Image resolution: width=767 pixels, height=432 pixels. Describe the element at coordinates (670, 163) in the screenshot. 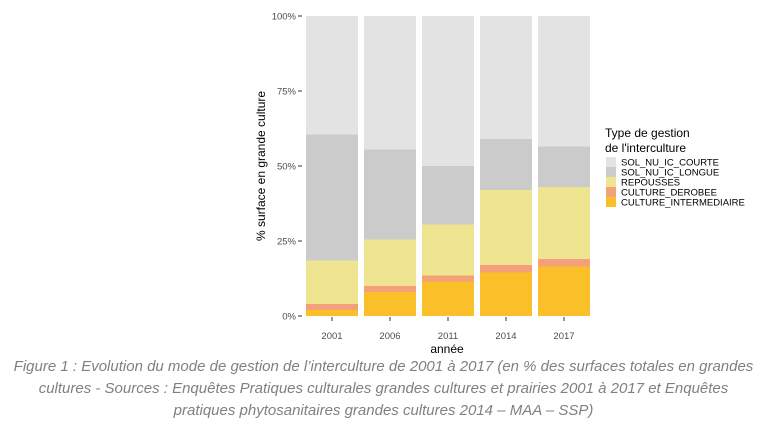

I see `legend-label: SOL_NU_IC_COURTE` at that location.